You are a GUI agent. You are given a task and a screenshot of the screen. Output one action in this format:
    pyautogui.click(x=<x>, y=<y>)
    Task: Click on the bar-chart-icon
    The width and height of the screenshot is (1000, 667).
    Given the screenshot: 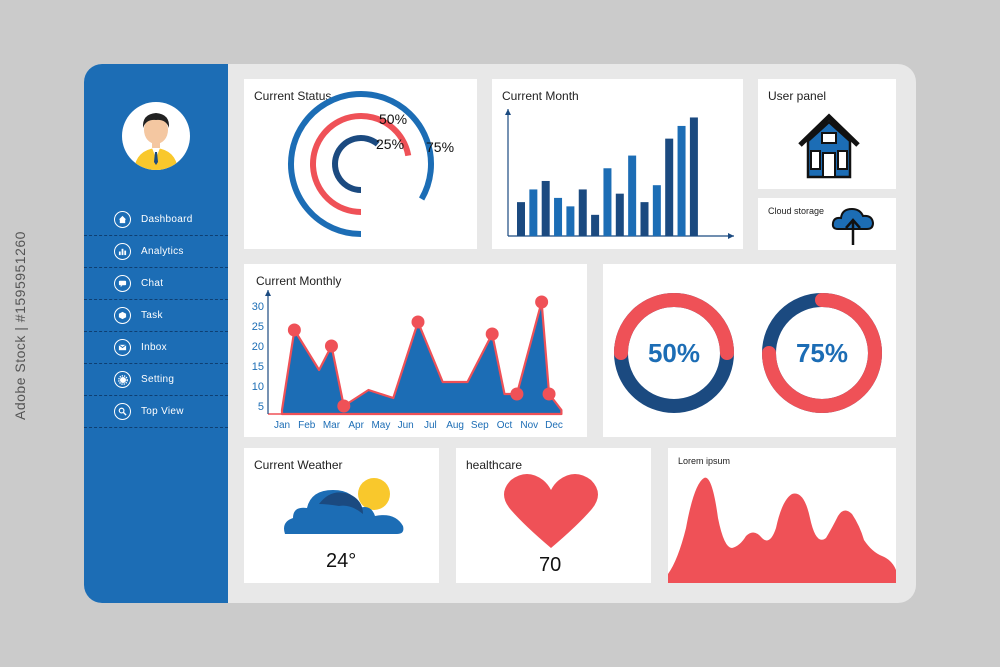 What is the action you would take?
    pyautogui.click(x=122, y=251)
    